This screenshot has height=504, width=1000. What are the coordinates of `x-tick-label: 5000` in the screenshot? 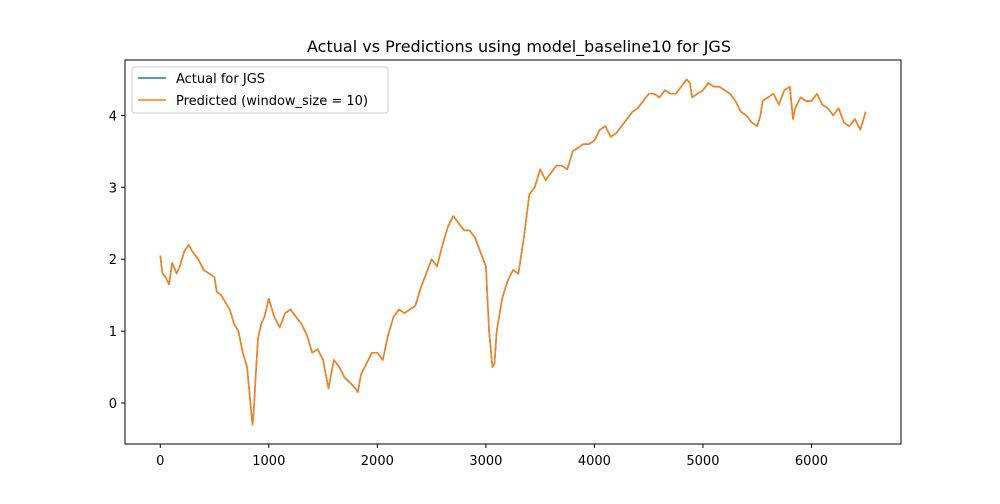 It's located at (702, 461).